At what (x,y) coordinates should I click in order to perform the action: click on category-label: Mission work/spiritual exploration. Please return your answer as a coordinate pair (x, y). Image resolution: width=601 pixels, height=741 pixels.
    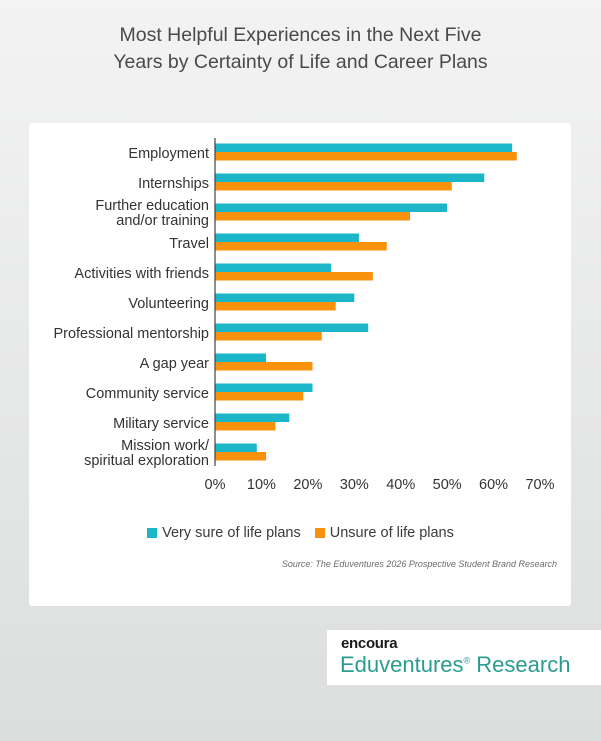
    Looking at the image, I should click on (147, 453).